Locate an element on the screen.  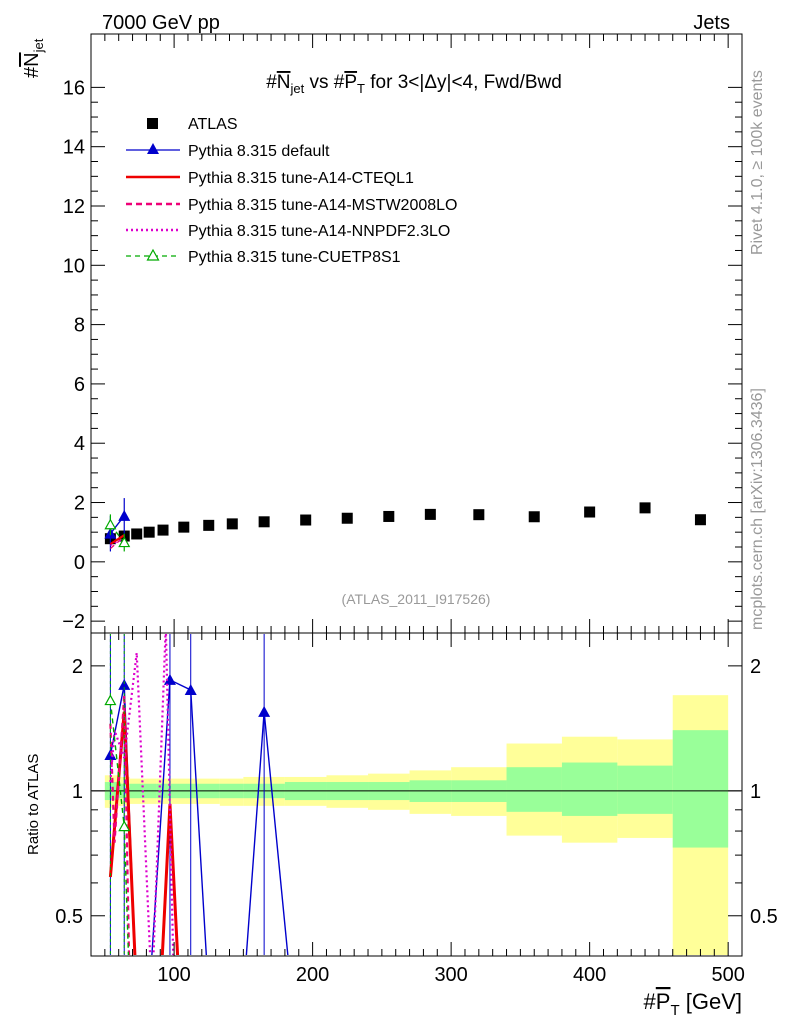
ratio-series-pythia-8-315-tune-a14-mstw2008lo is located at coordinates (120, 825).